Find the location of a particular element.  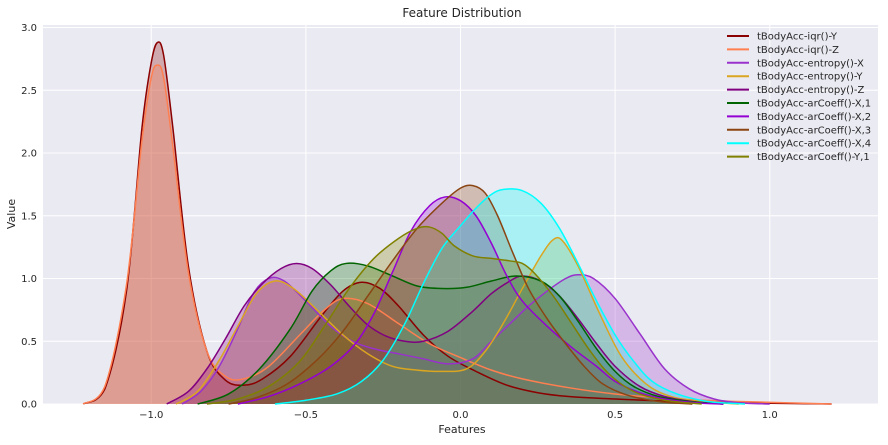

y-tick-label: 0.0 is located at coordinates (29, 405).